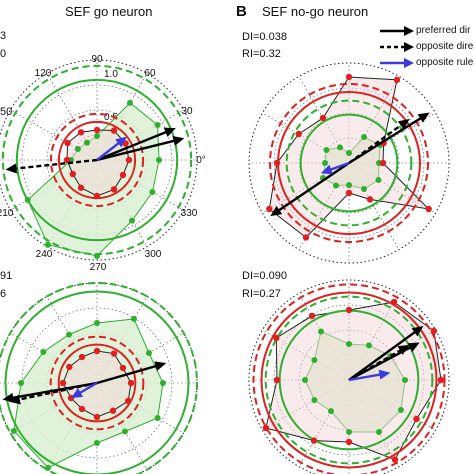 This screenshot has height=474, width=474. What do you see at coordinates (6, 112) in the screenshot?
I see `left-top-angle-fragment: 50` at bounding box center [6, 112].